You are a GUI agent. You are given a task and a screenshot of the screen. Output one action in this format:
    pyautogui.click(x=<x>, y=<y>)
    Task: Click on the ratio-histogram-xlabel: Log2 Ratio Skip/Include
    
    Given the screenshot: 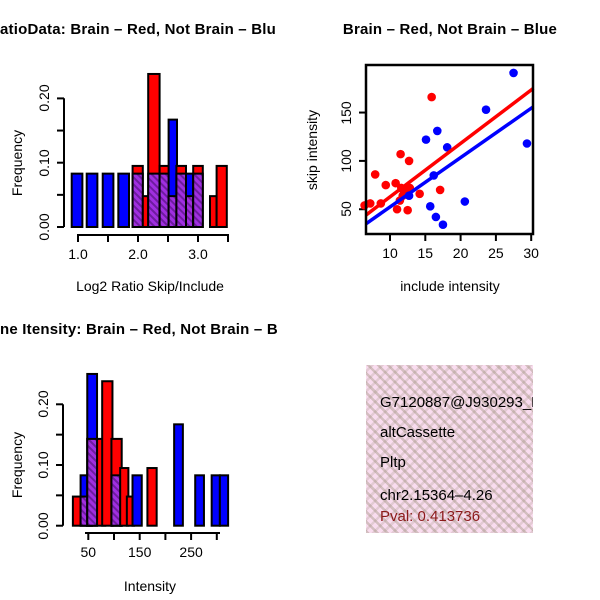 What is the action you would take?
    pyautogui.click(x=150, y=286)
    